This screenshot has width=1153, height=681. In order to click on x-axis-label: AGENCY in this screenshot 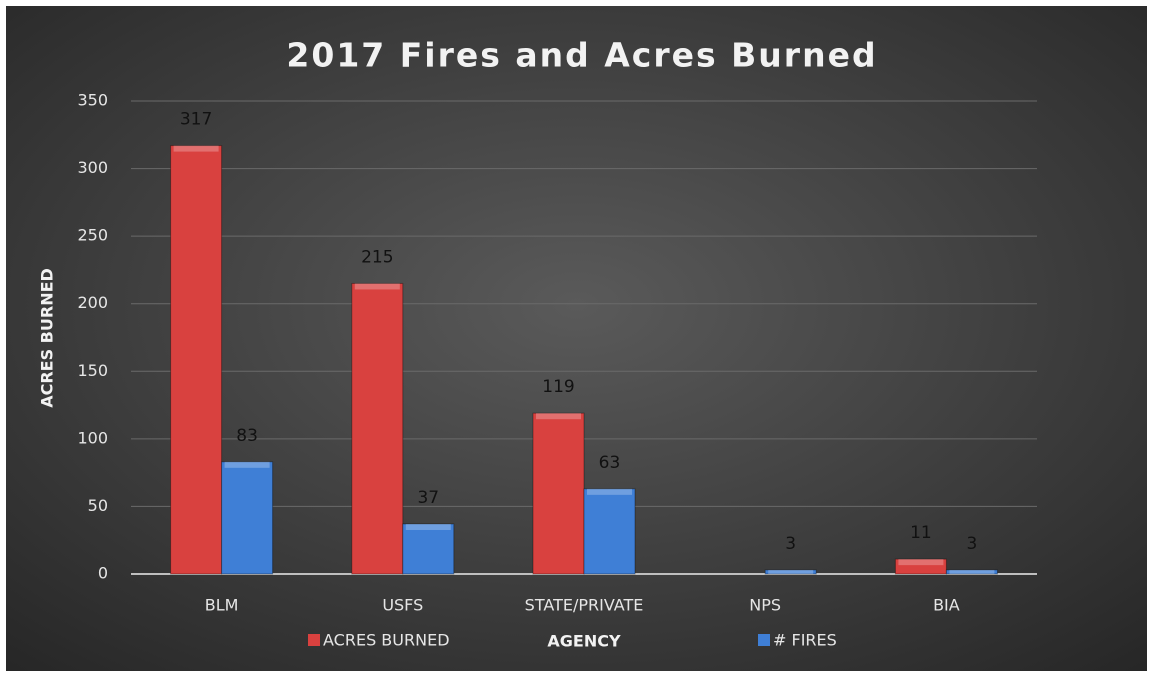, I will do `click(584, 641)`.